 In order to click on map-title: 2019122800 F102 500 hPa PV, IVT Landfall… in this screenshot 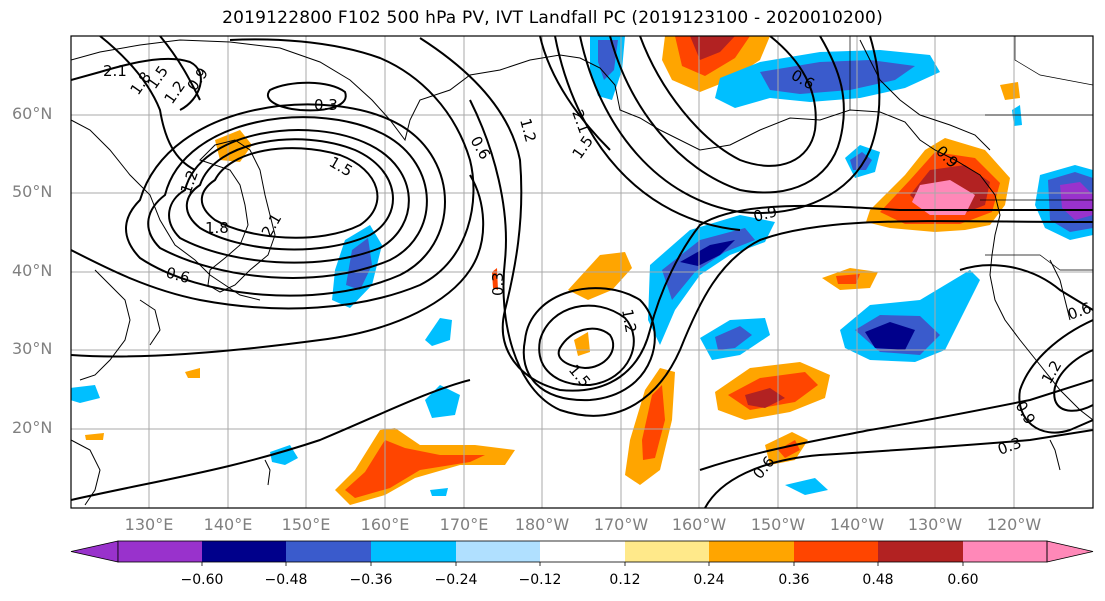, I will do `click(552, 18)`.